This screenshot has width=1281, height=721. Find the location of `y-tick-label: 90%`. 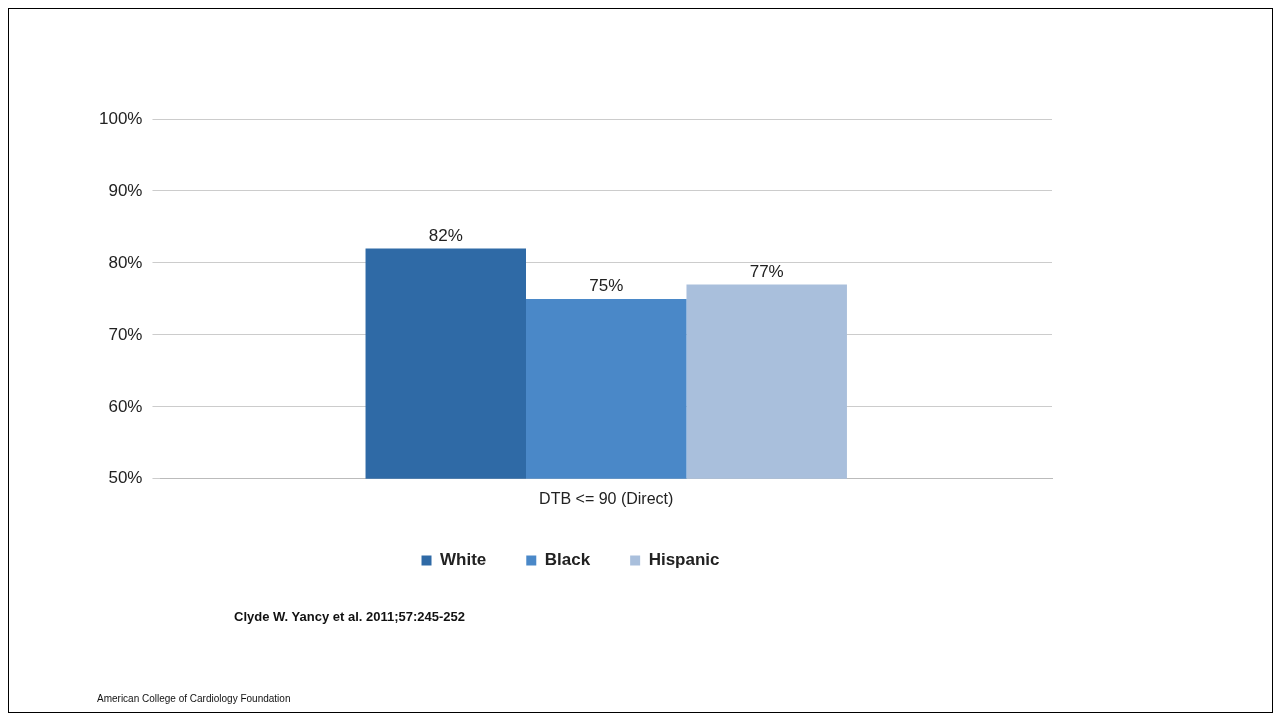

y-tick-label: 90% is located at coordinates (125, 190).